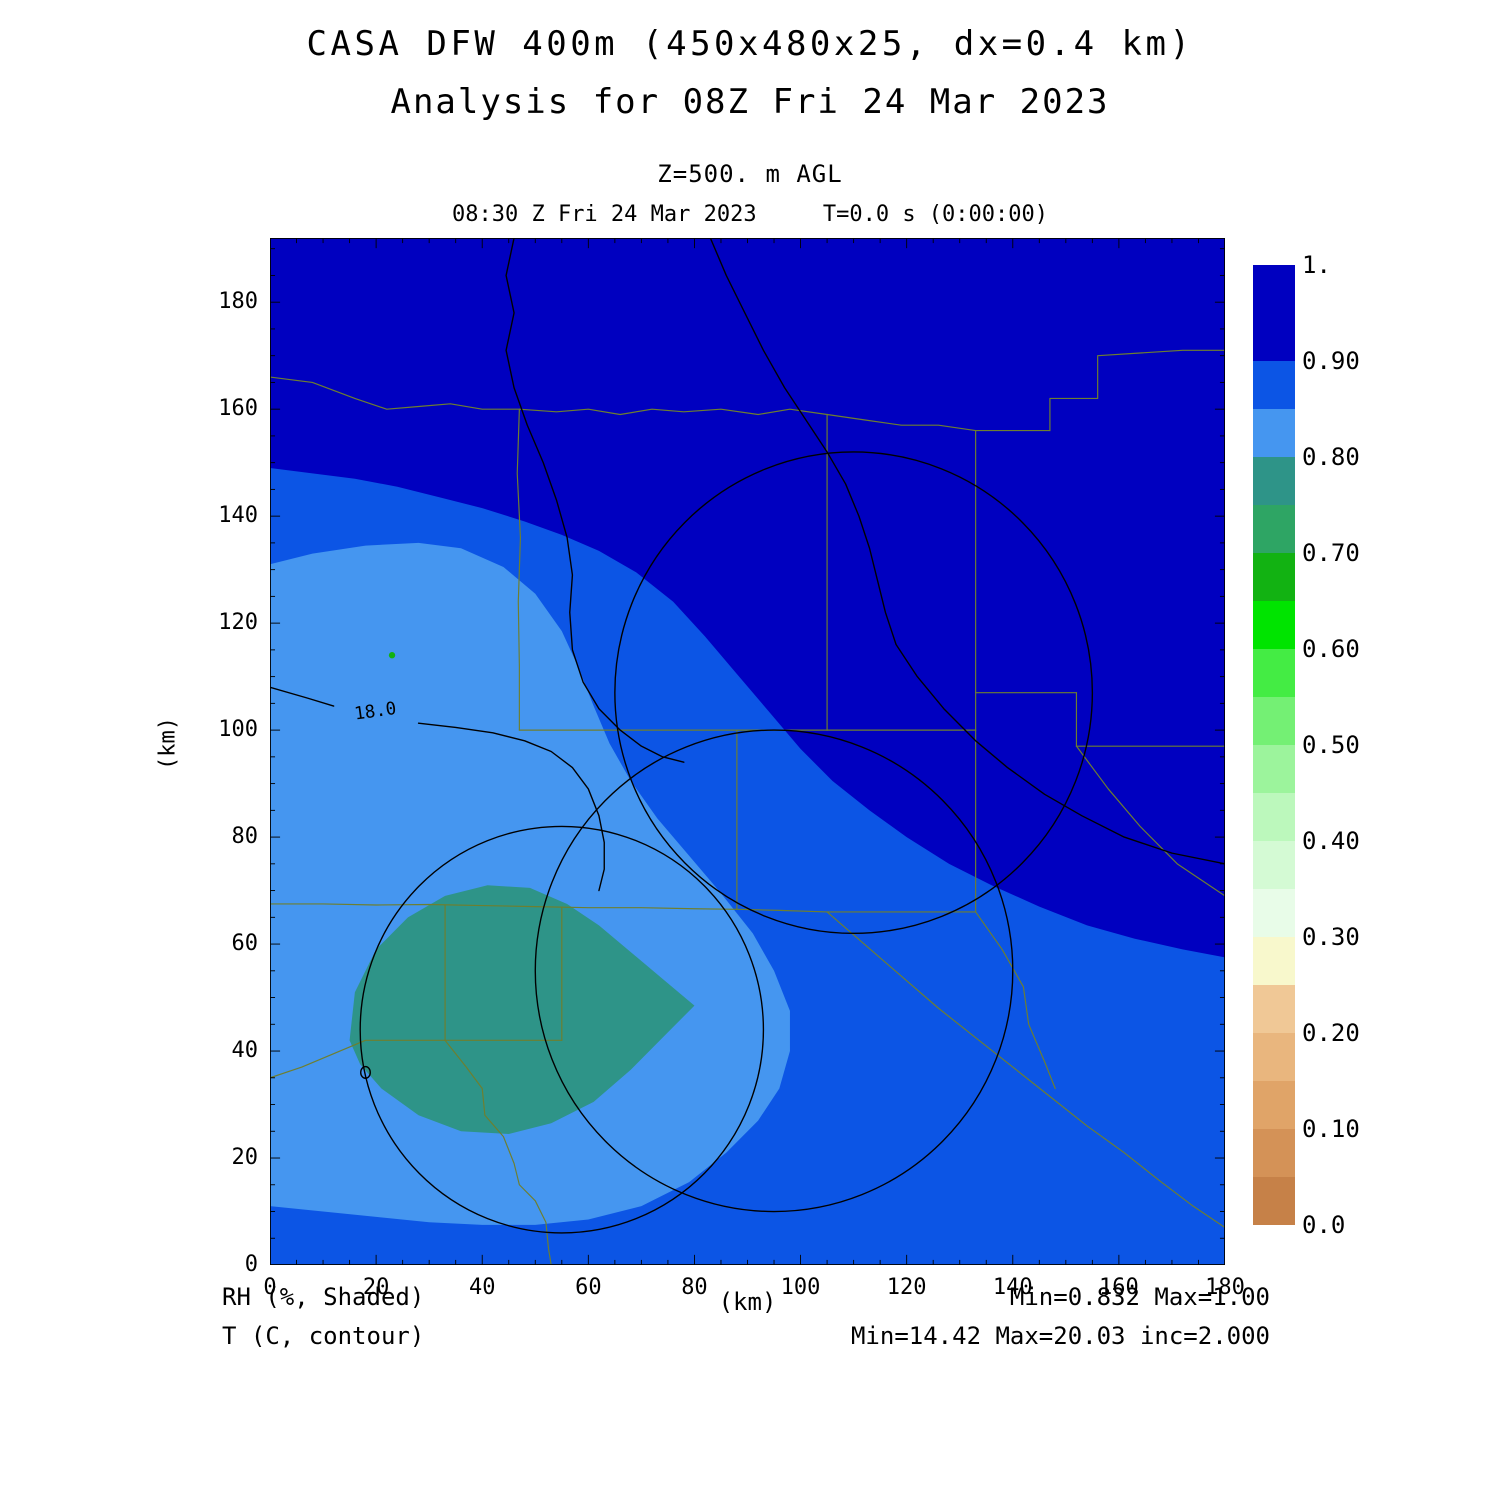 This screenshot has height=1500, width=1500. What do you see at coordinates (1331, 1033) in the screenshot?
I see `colorbar-tick-label: 0.20` at bounding box center [1331, 1033].